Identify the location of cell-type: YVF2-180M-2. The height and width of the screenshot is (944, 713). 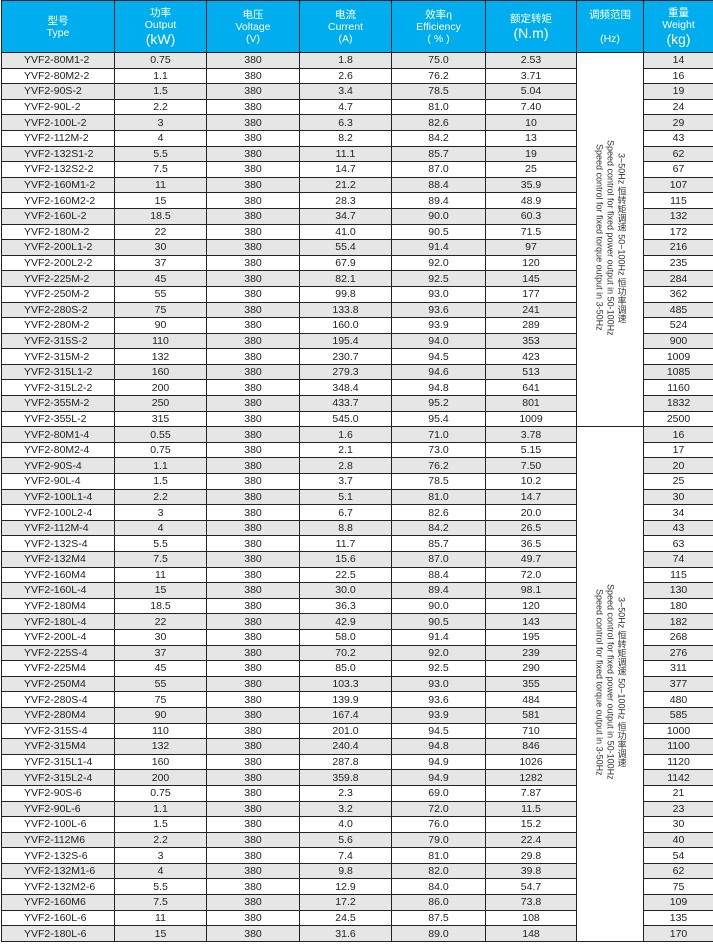
(58, 232).